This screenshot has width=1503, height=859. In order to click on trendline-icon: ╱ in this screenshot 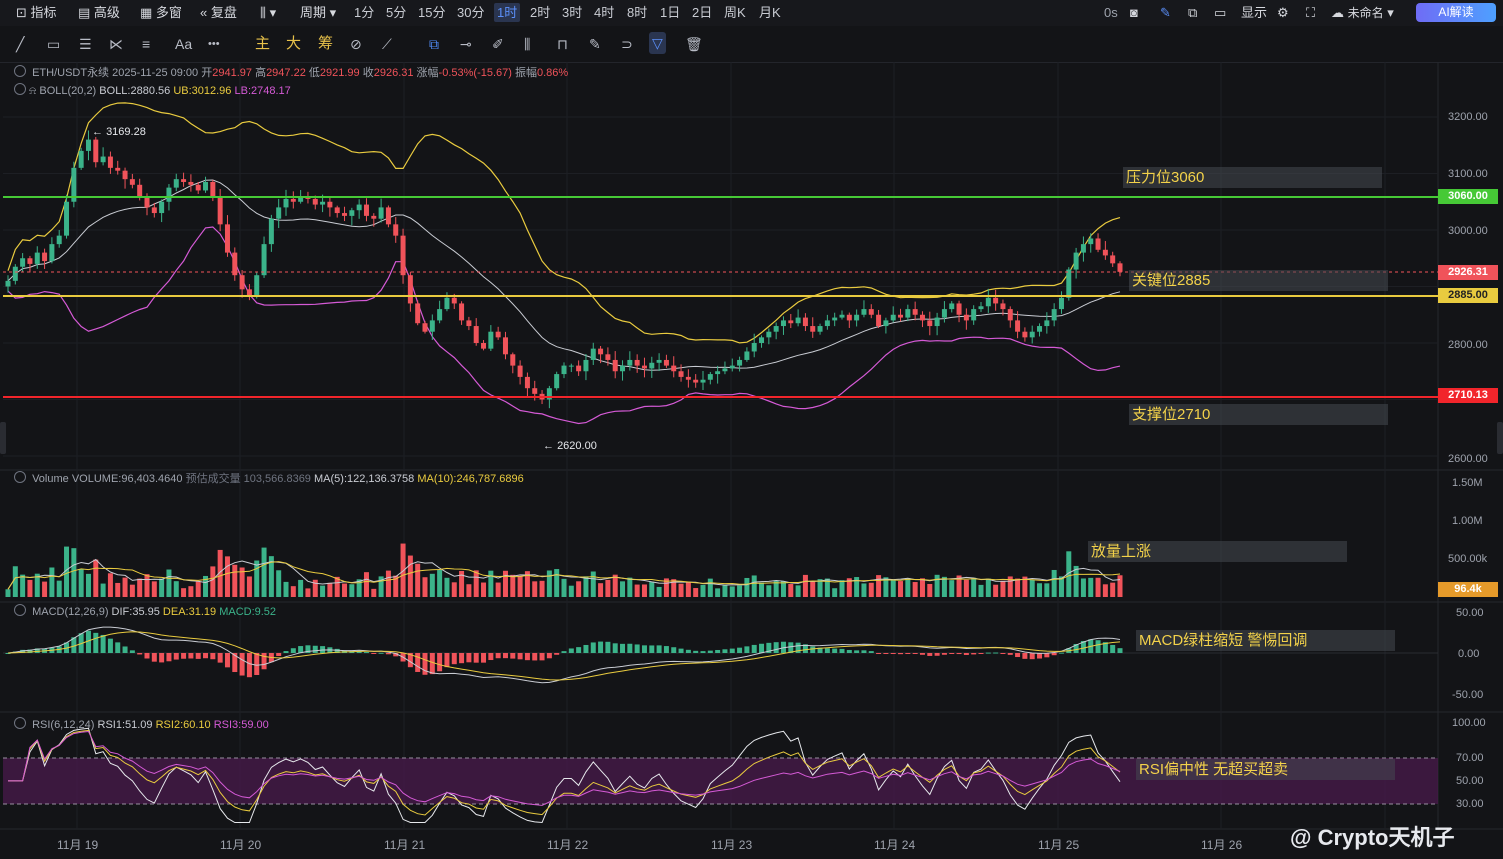, I will do `click(20, 44)`.